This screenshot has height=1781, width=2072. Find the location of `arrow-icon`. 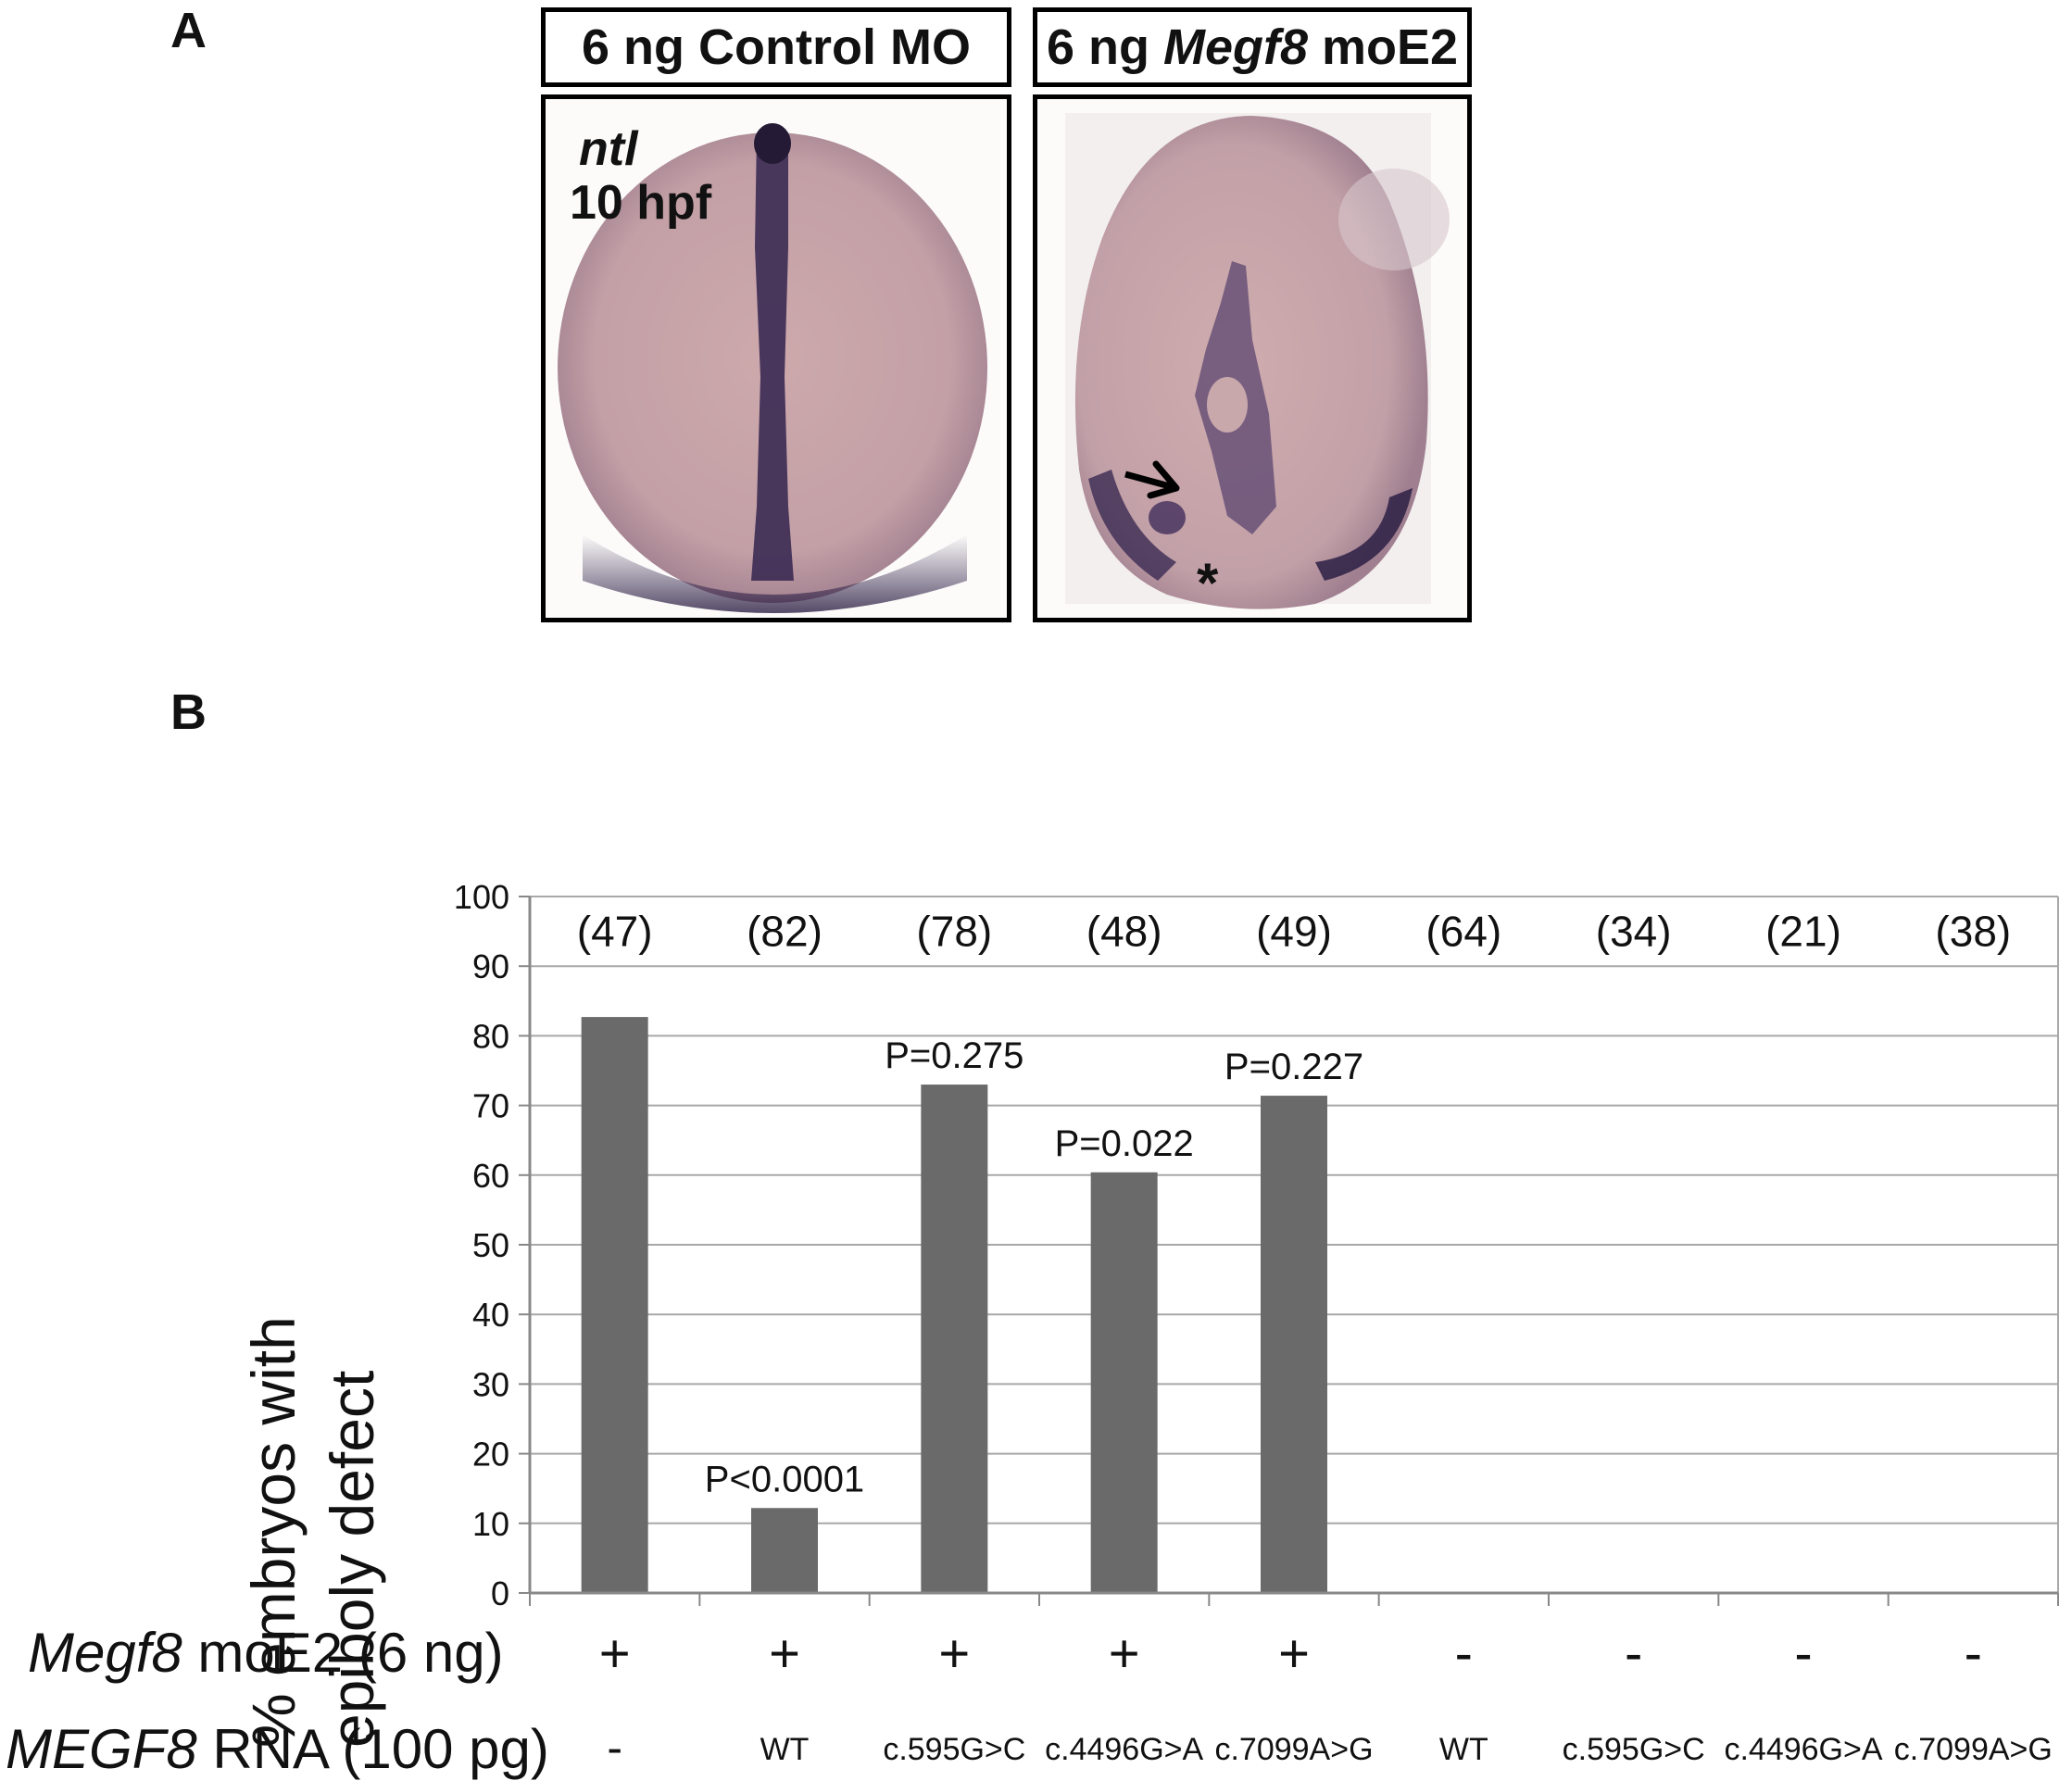

arrow-icon is located at coordinates (1150, 481).